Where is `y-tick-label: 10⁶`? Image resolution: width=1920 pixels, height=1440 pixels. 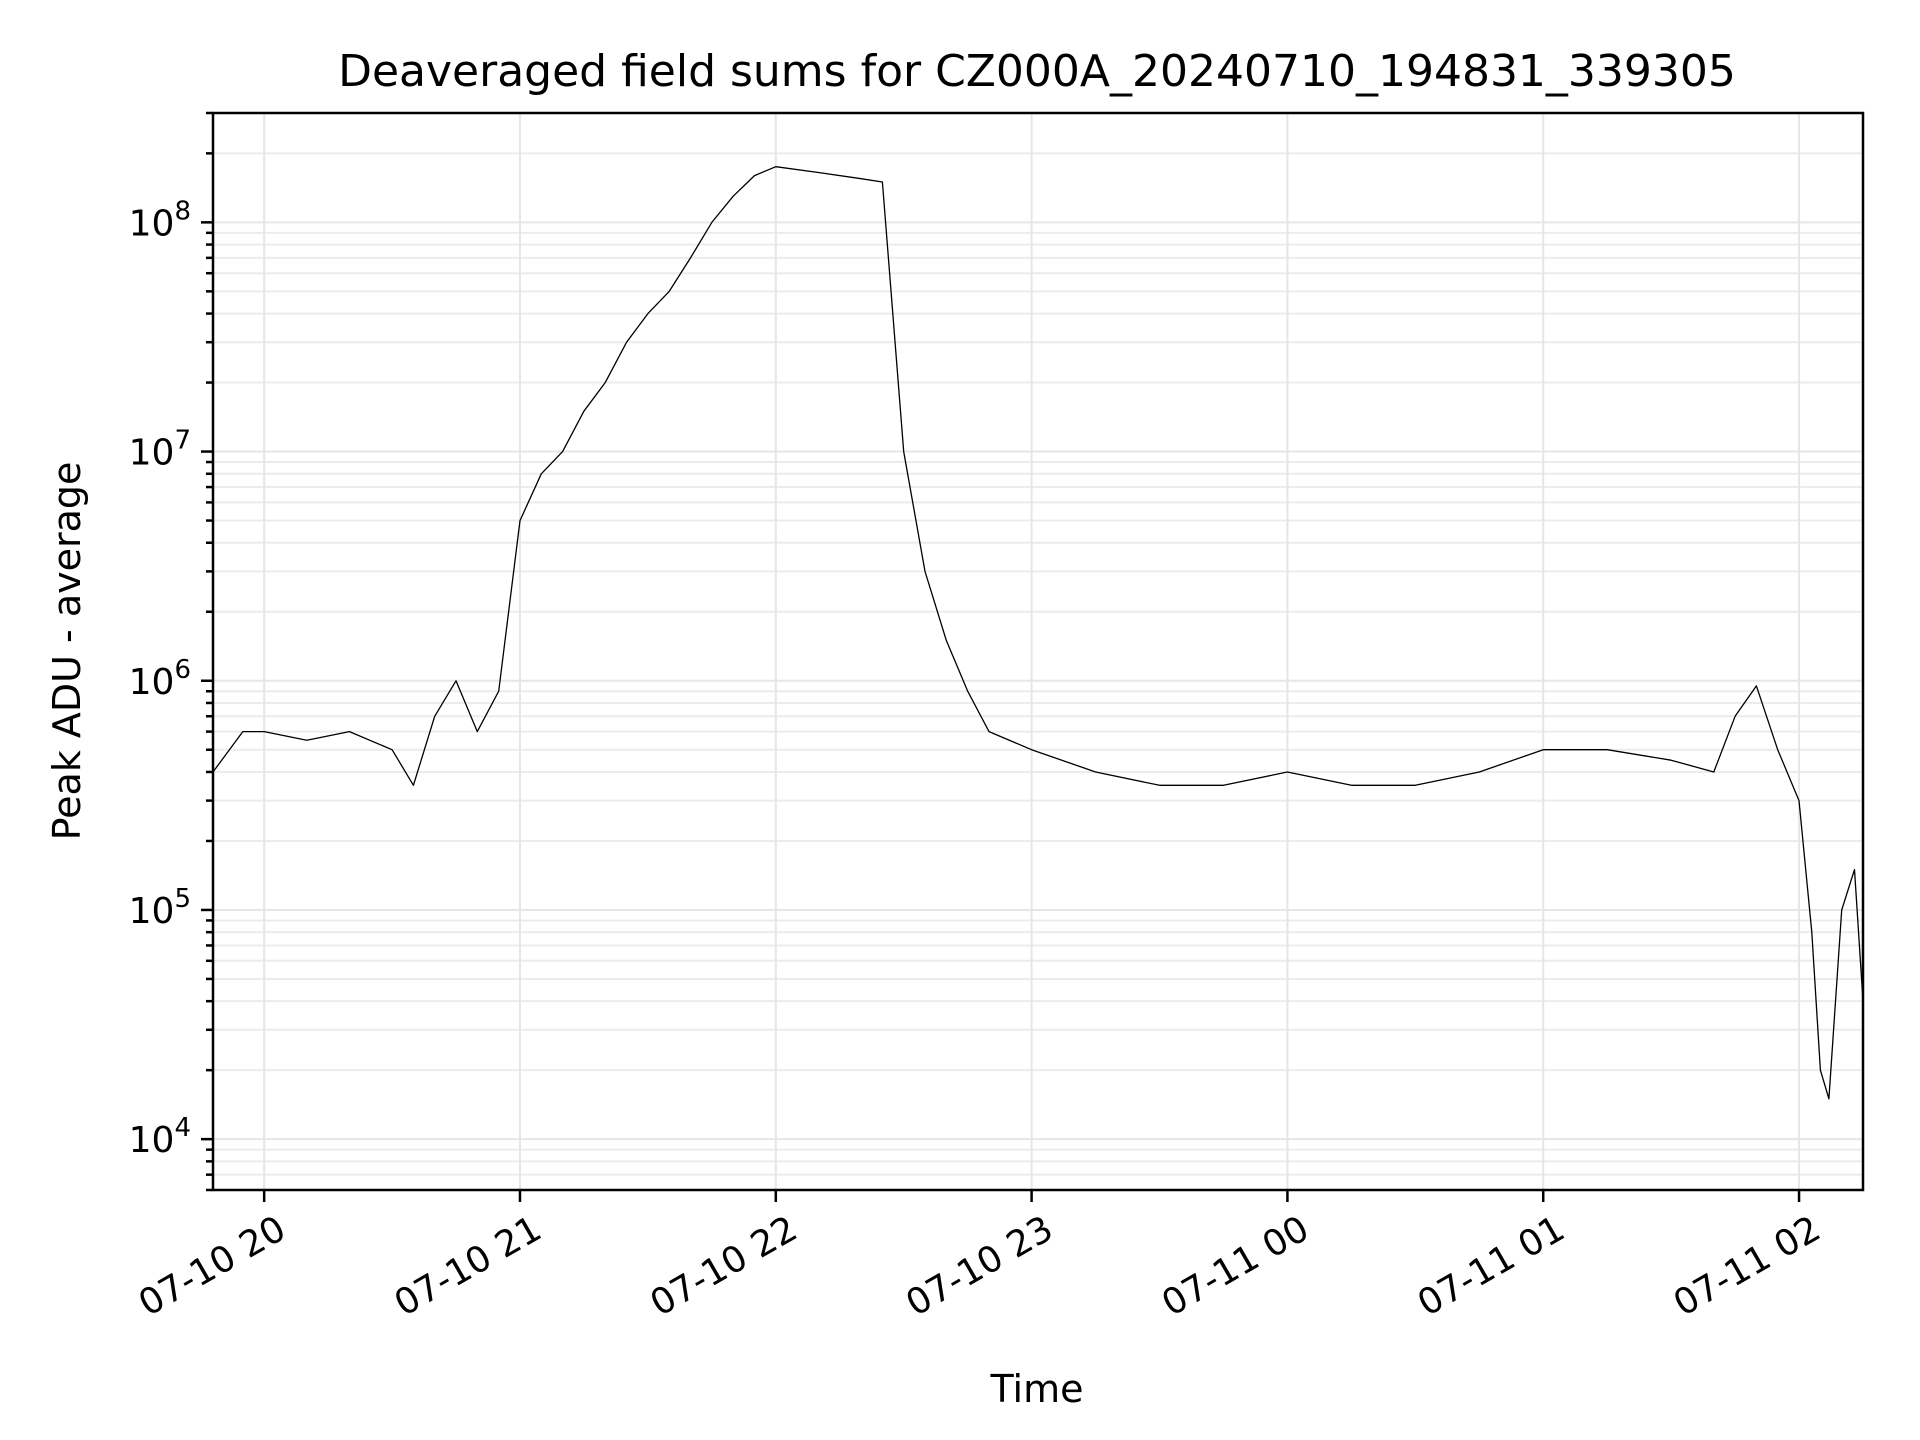 y-tick-label: 10⁶ is located at coordinates (160, 679).